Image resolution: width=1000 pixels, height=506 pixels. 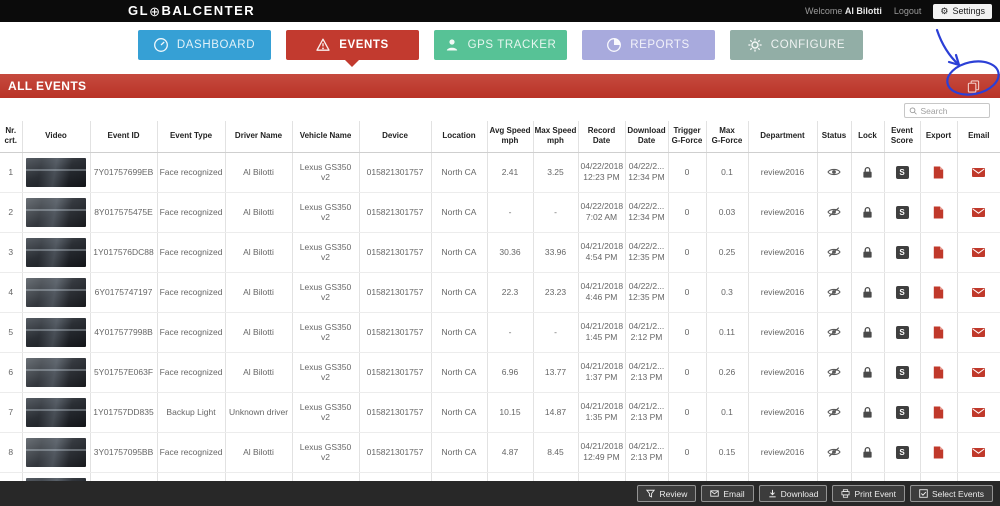 What do you see at coordinates (204, 45) in the screenshot?
I see `tab-dashboard: DASHBOARD` at bounding box center [204, 45].